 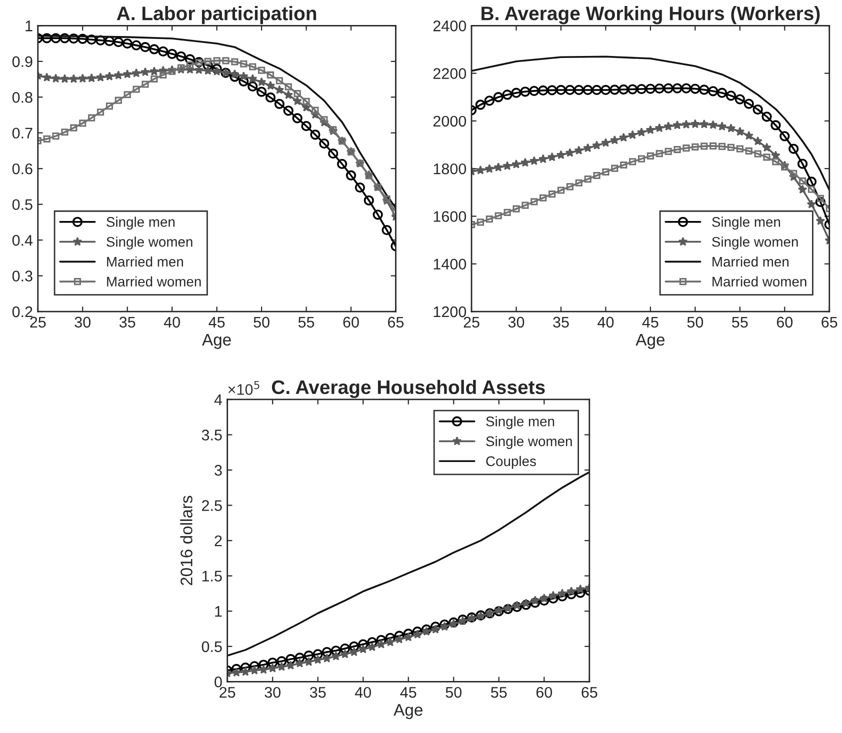 I want to click on chart-title: A. Labor participation, so click(x=216, y=15).